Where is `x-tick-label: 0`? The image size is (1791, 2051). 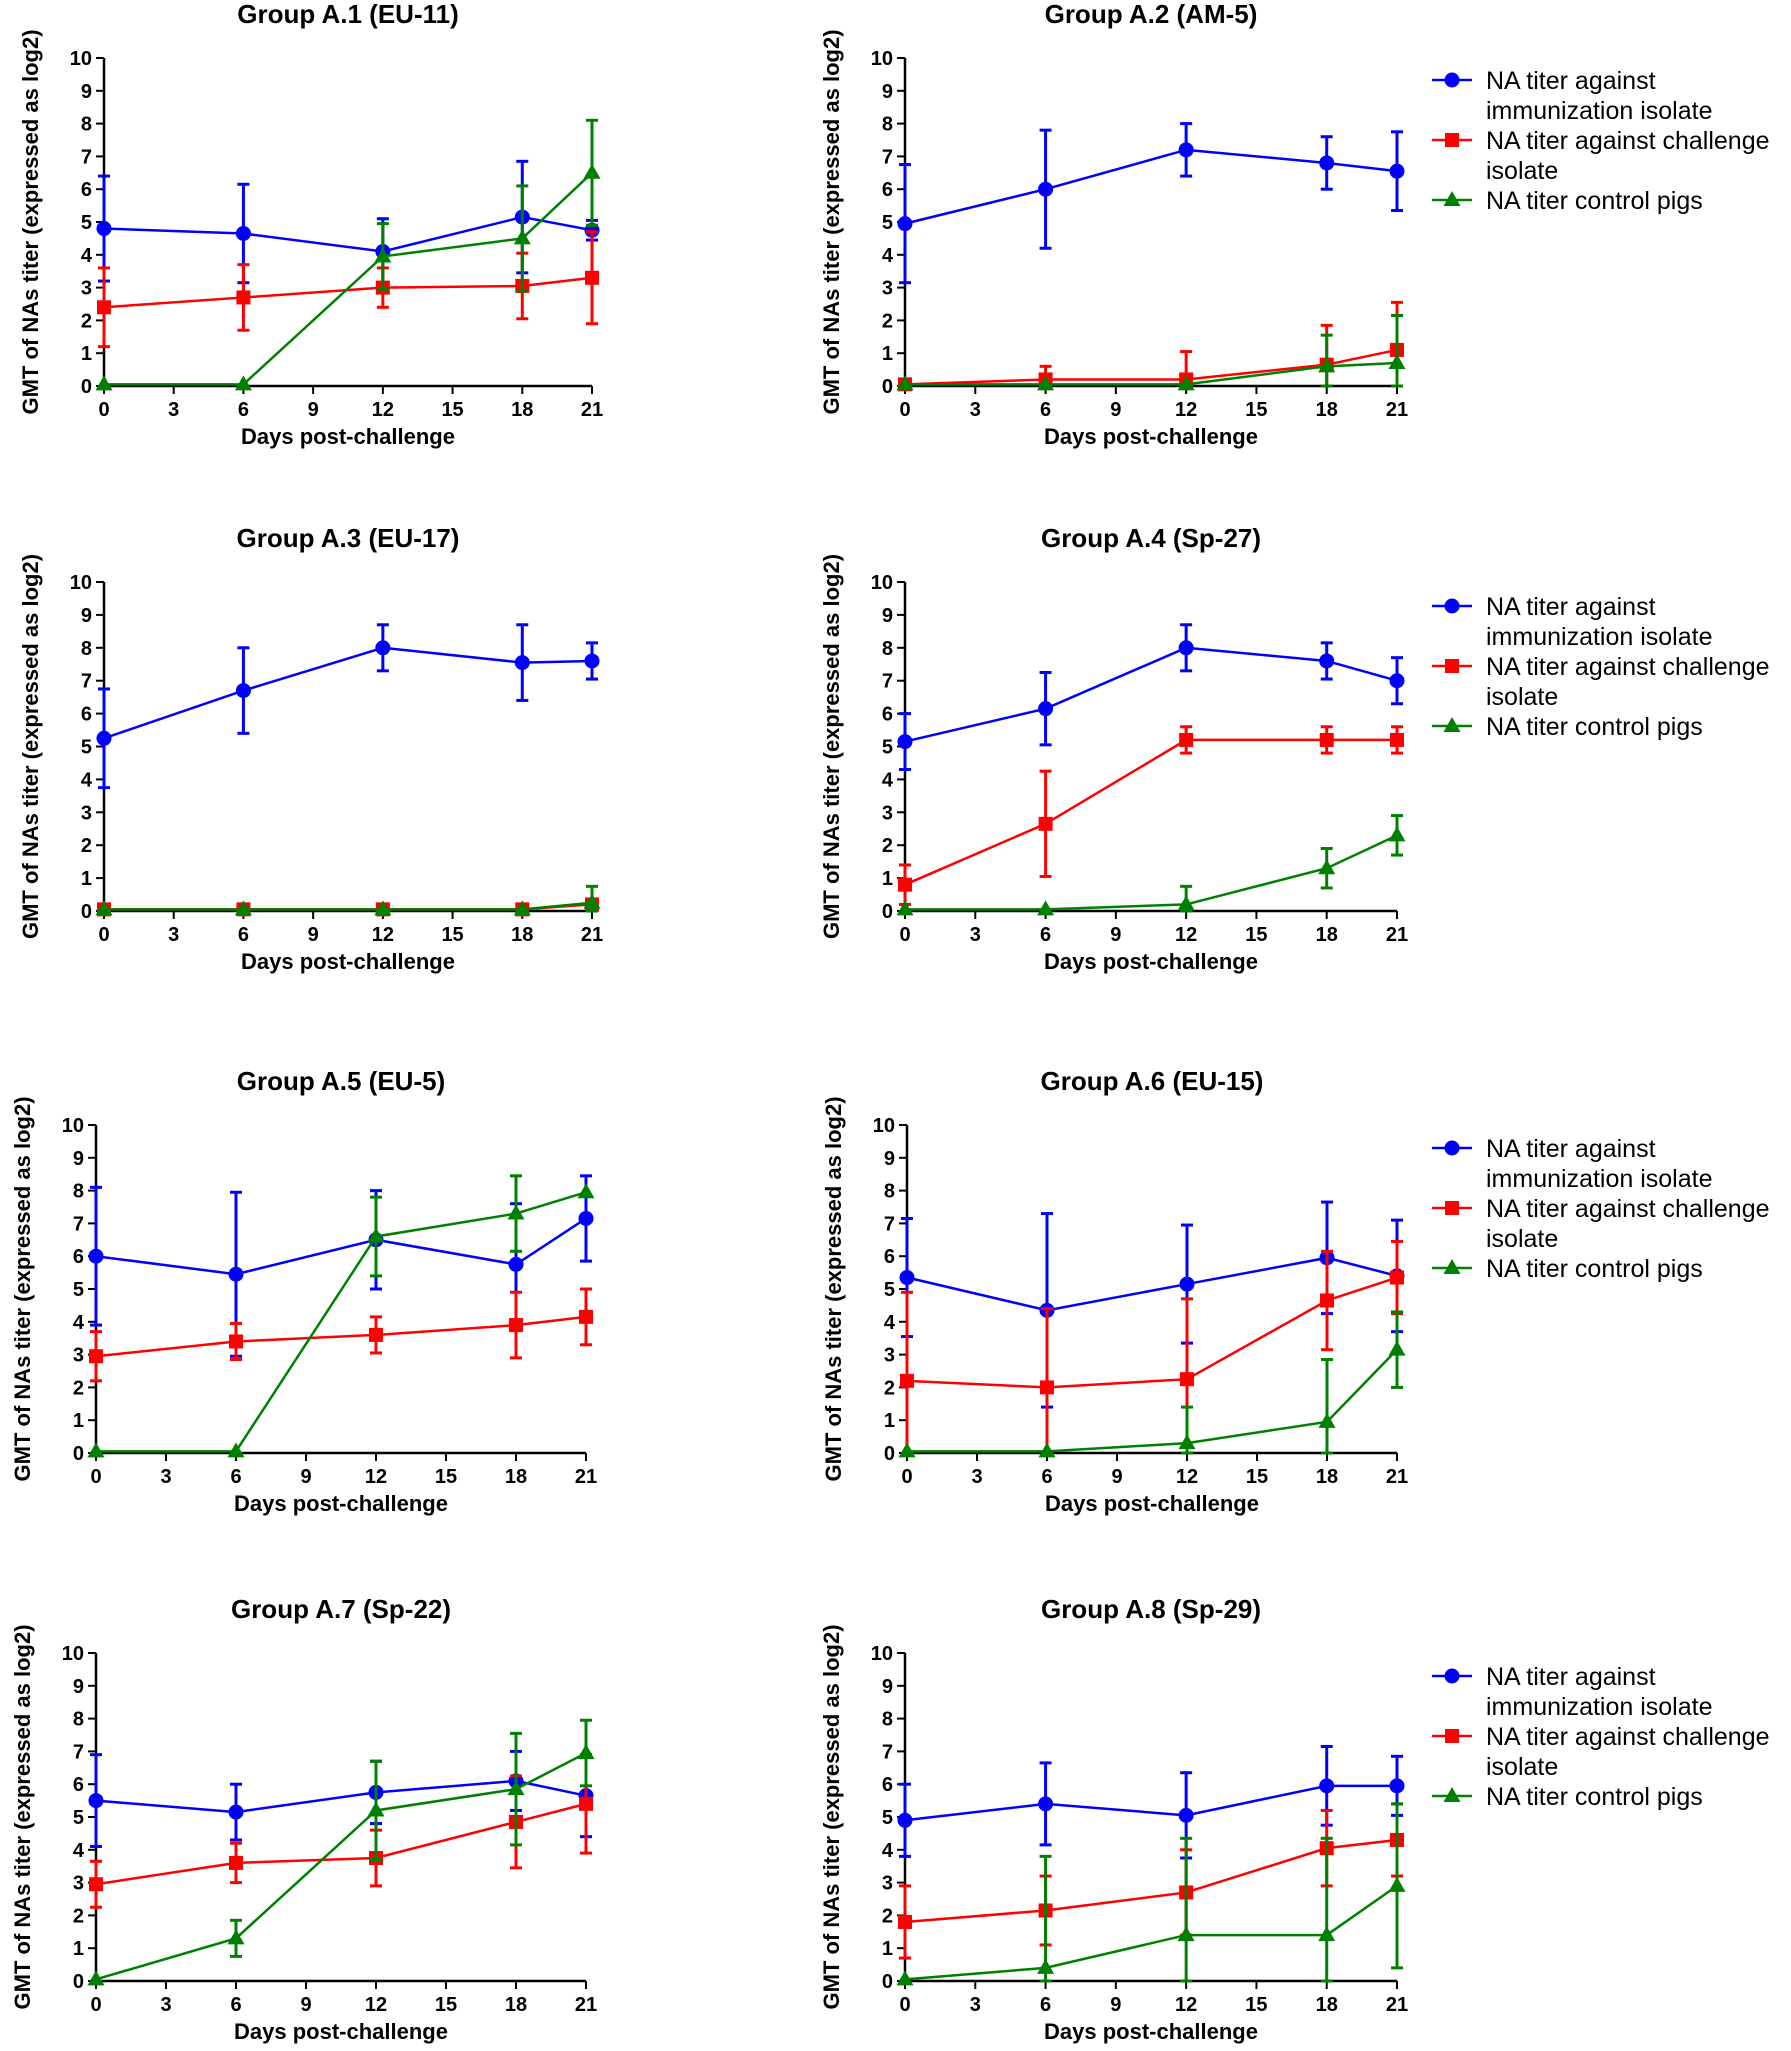
x-tick-label: 0 is located at coordinates (904, 935).